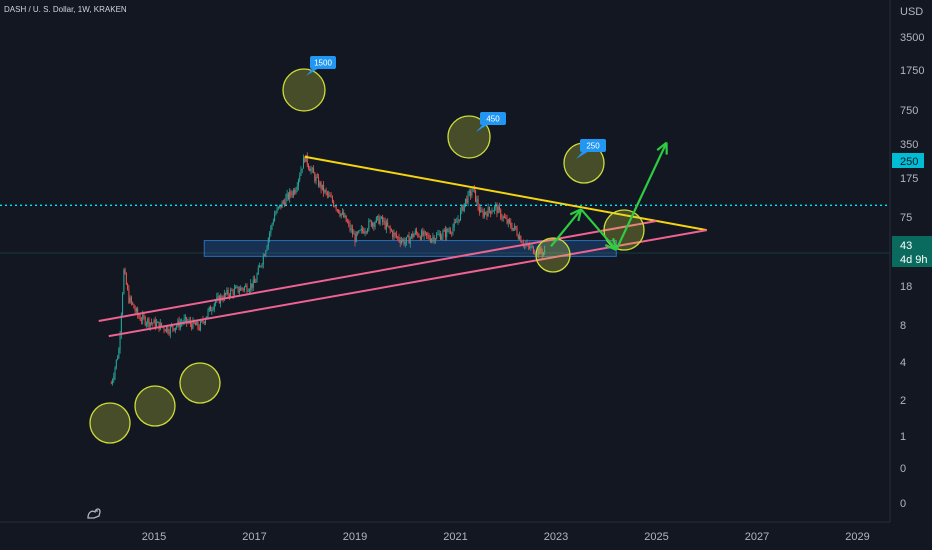 The height and width of the screenshot is (550, 932). What do you see at coordinates (377, 271) in the screenshot?
I see `trendline-channel-upper` at bounding box center [377, 271].